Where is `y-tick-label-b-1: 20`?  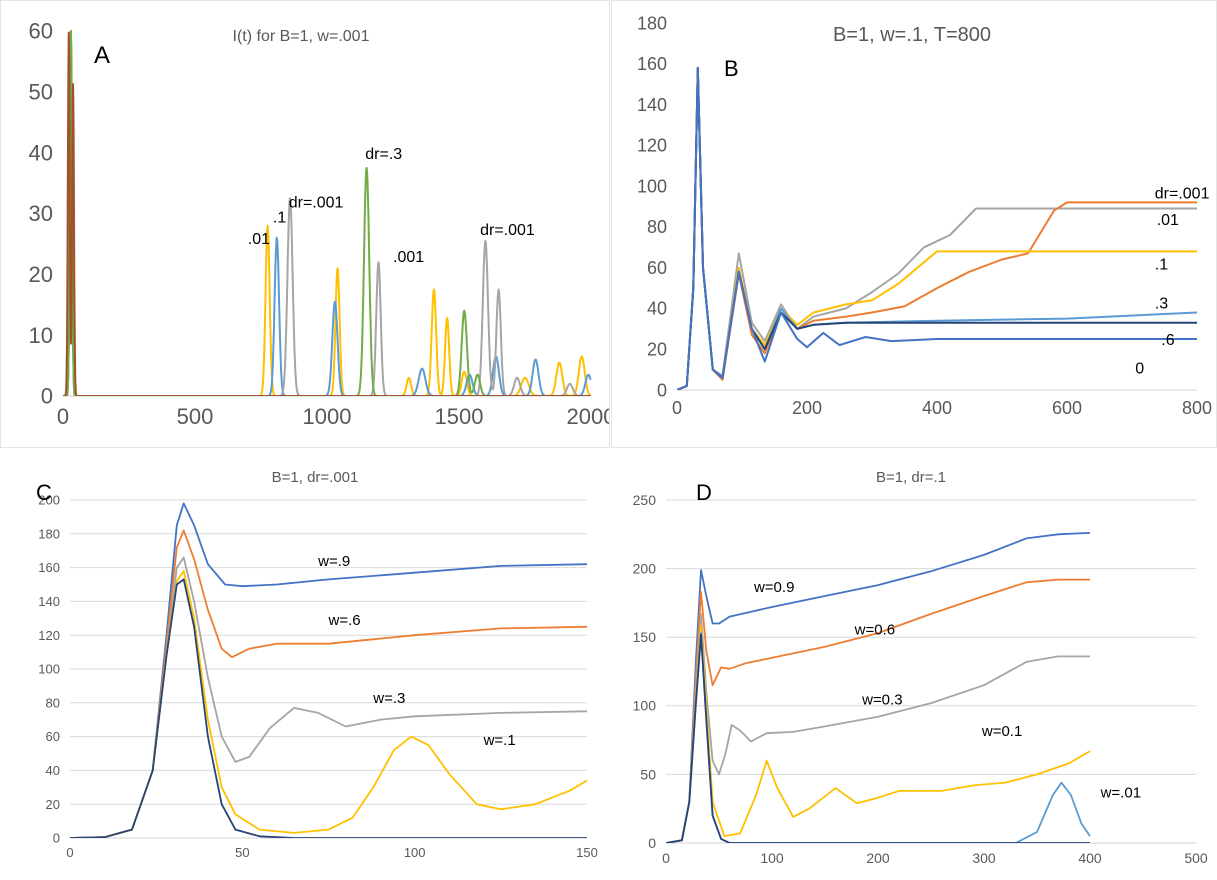 y-tick-label-b-1: 20 is located at coordinates (657, 350).